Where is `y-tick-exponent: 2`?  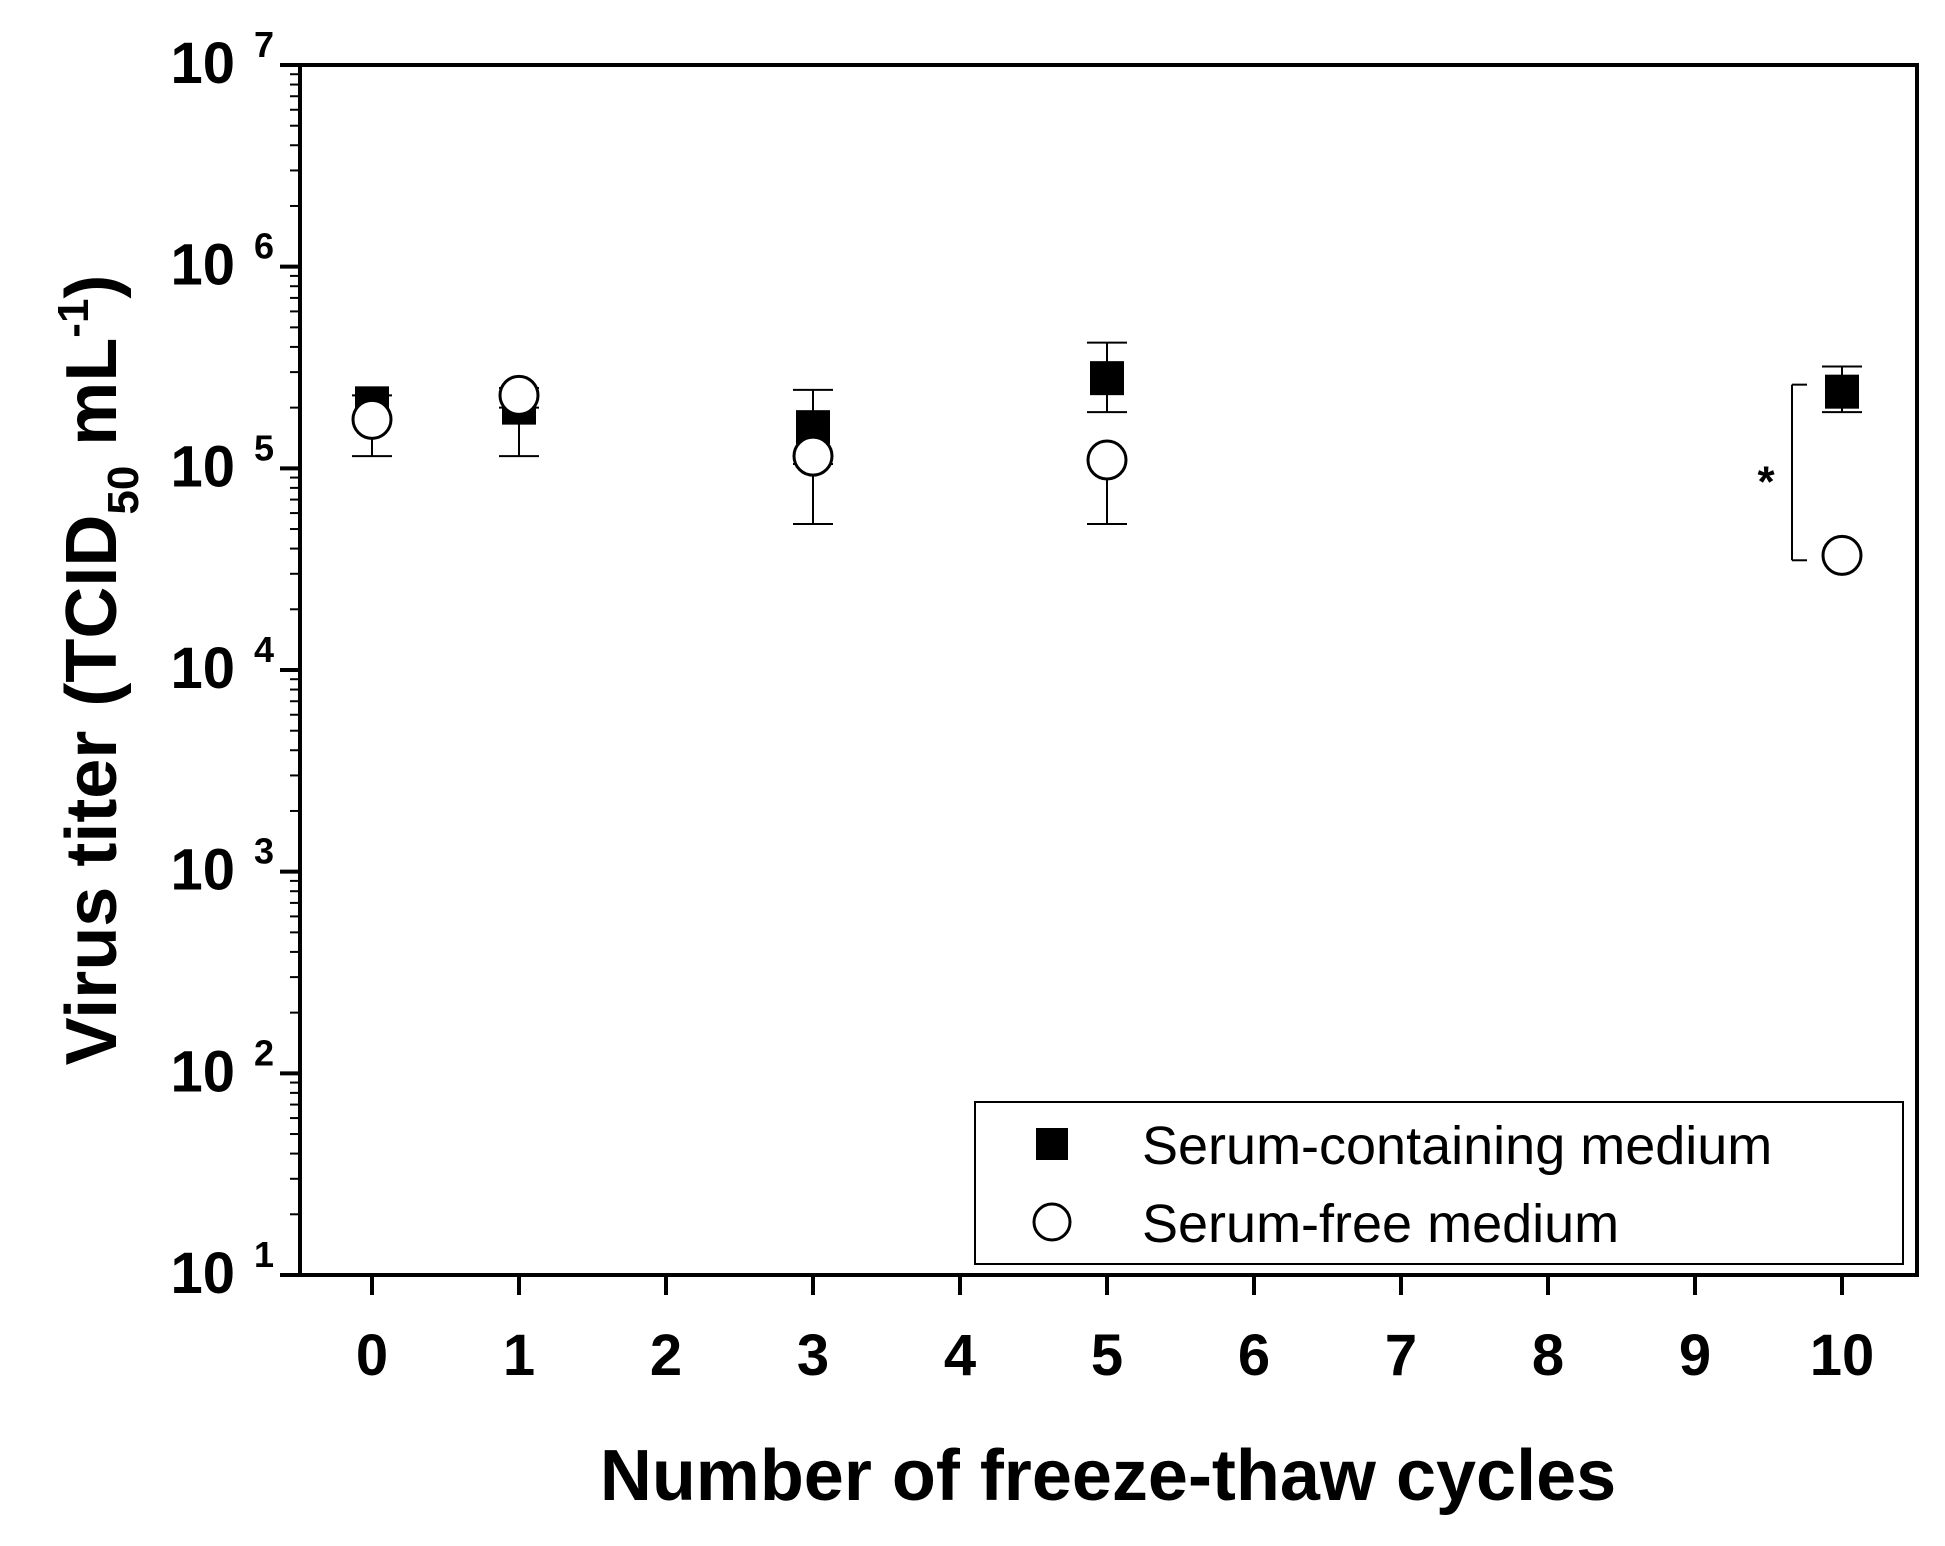 y-tick-exponent: 2 is located at coordinates (264, 1052).